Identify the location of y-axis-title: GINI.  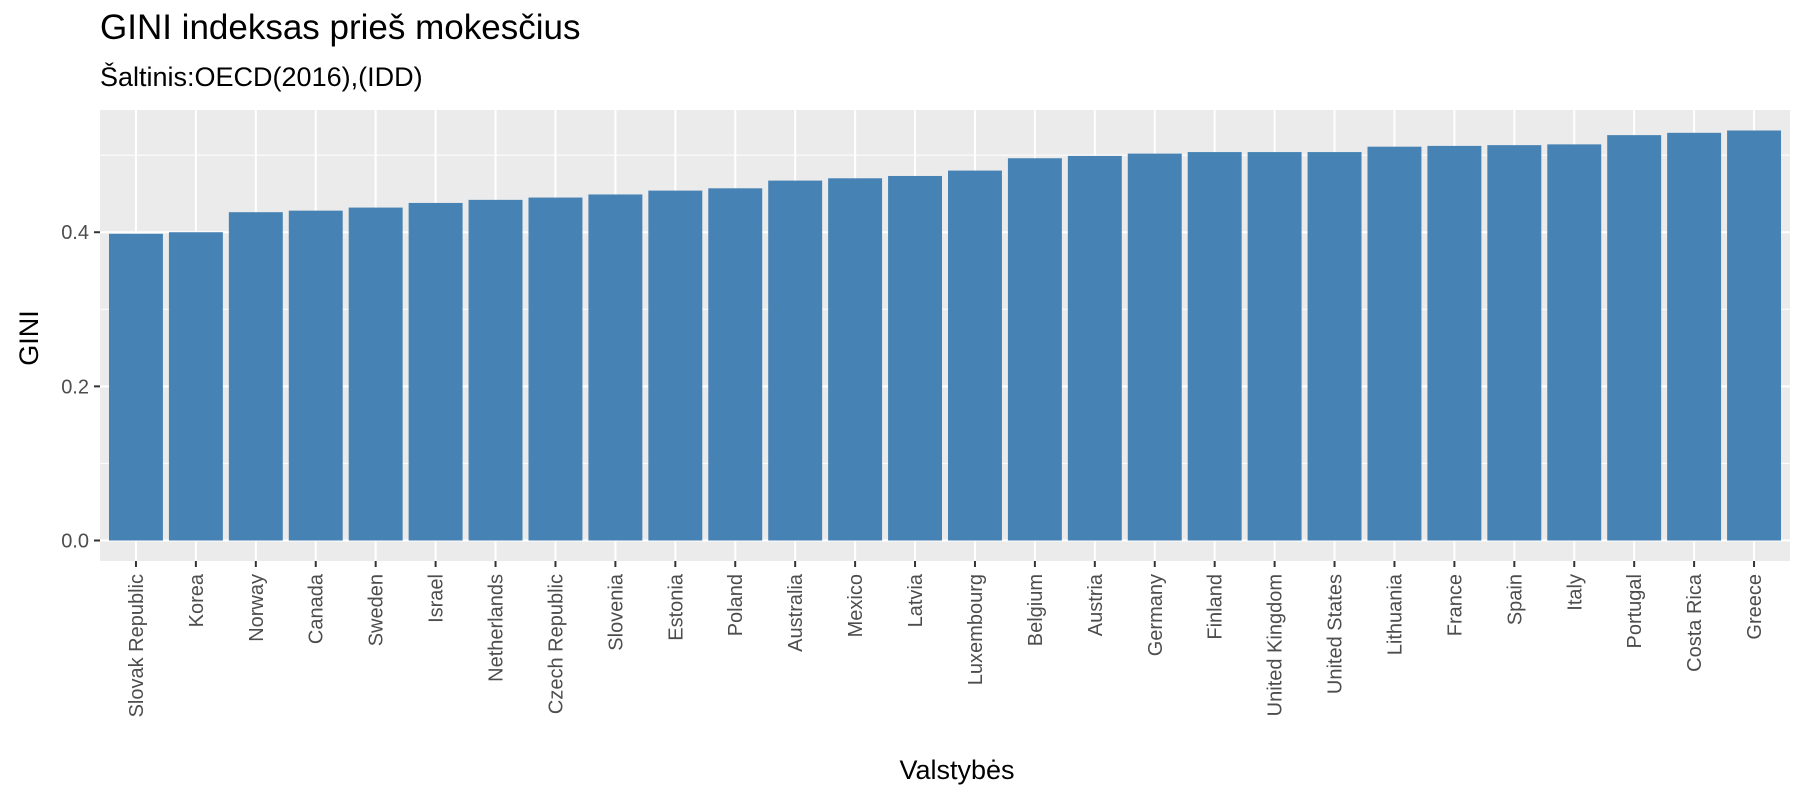
(29, 338).